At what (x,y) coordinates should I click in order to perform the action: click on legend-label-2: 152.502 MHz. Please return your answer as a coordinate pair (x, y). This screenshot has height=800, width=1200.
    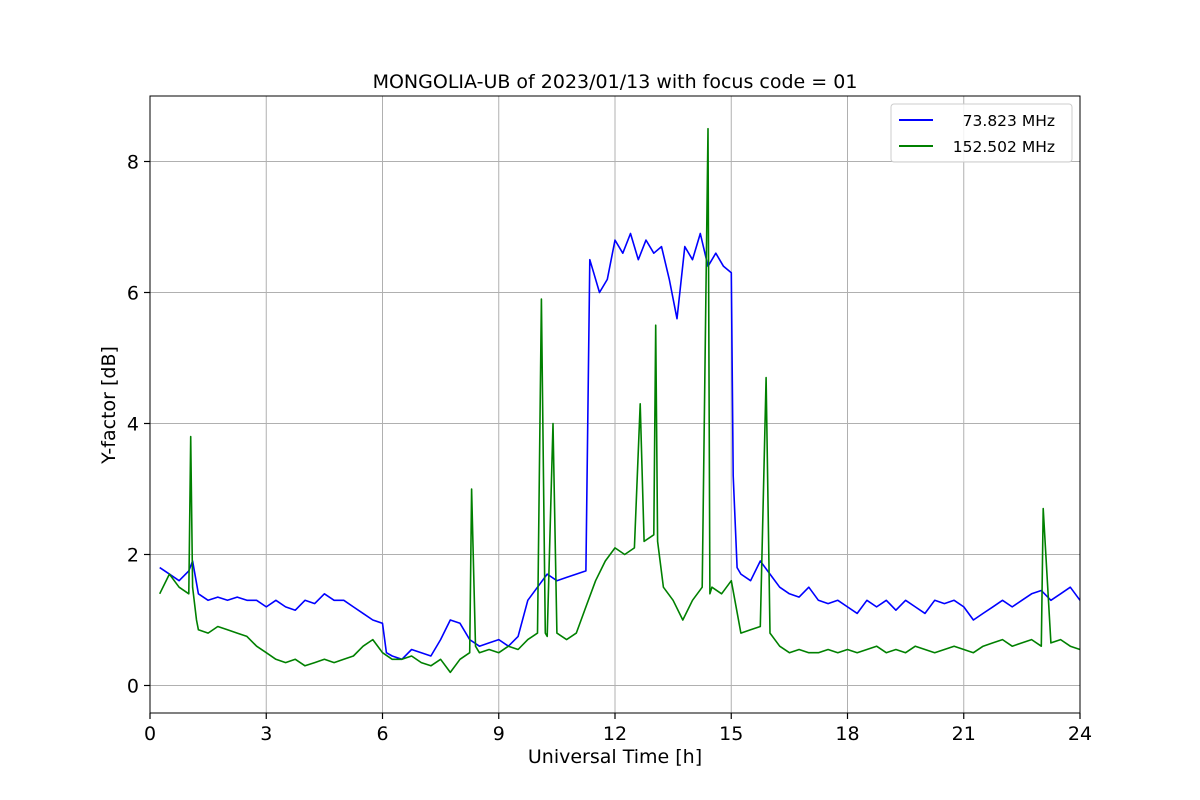
    Looking at the image, I should click on (1004, 147).